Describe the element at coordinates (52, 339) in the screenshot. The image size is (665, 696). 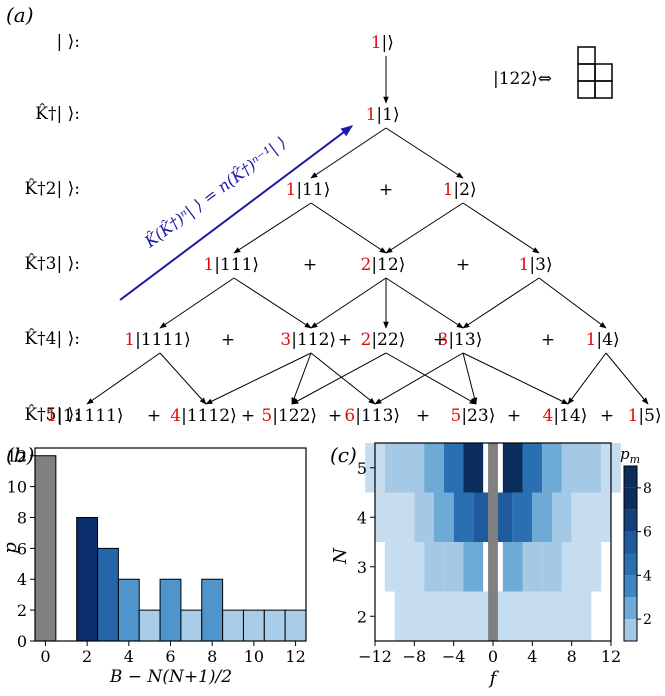
I see `row-label: K̂†4| ⟩:` at that location.